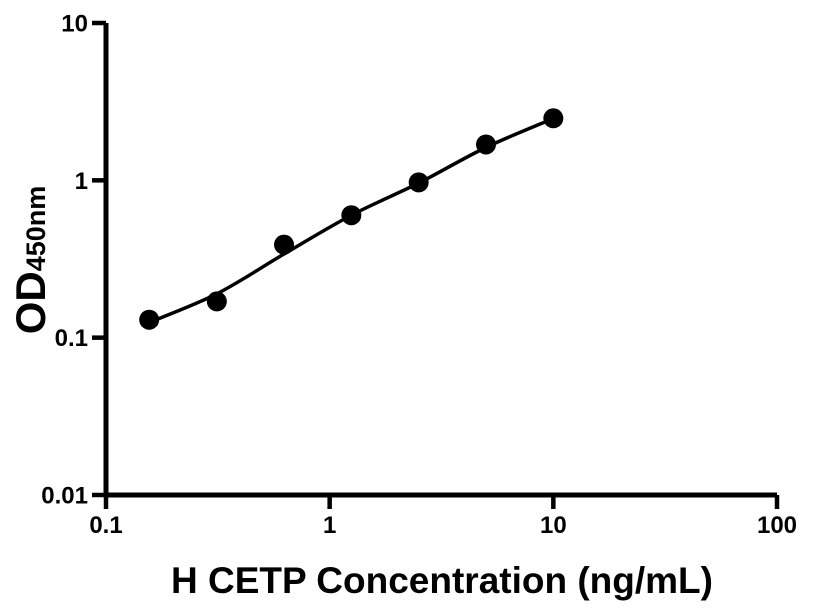 The width and height of the screenshot is (816, 612). What do you see at coordinates (71, 338) in the screenshot?
I see `y-tick-label: 0.1` at bounding box center [71, 338].